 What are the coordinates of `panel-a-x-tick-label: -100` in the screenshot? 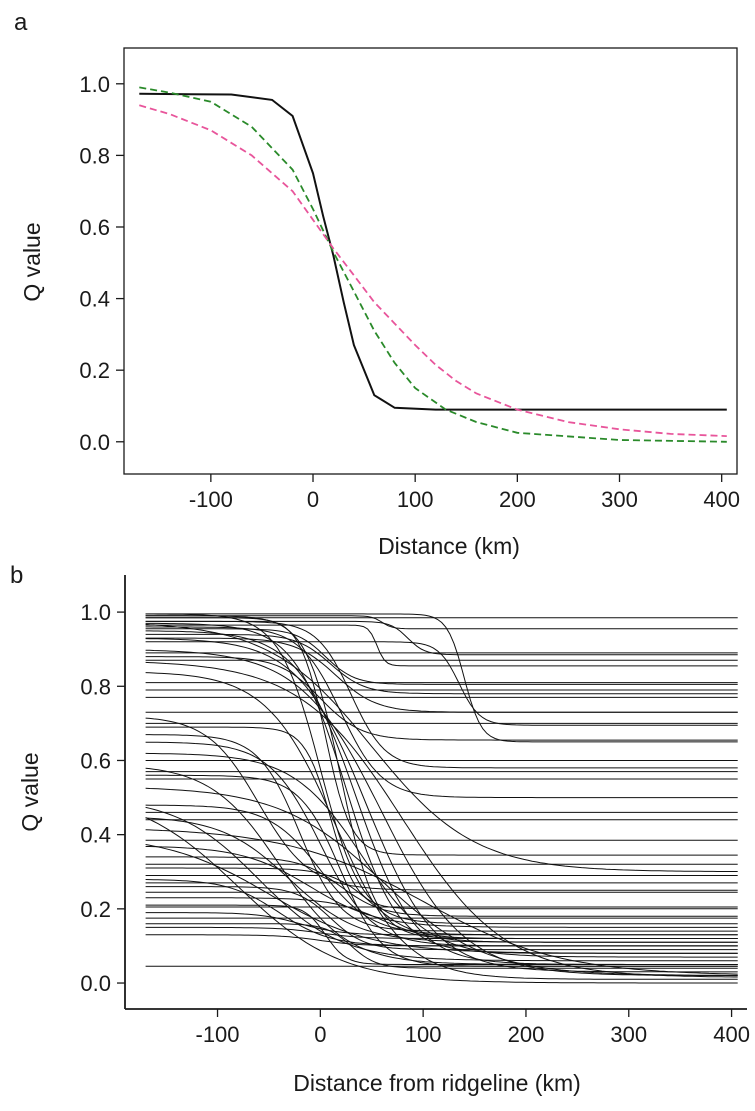 It's located at (211, 499).